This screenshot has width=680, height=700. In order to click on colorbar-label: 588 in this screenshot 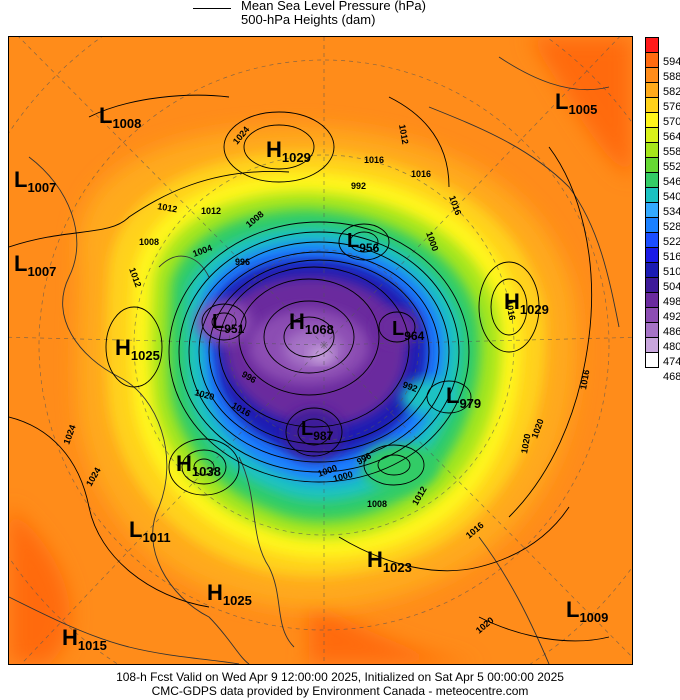, I will do `click(671, 77)`.